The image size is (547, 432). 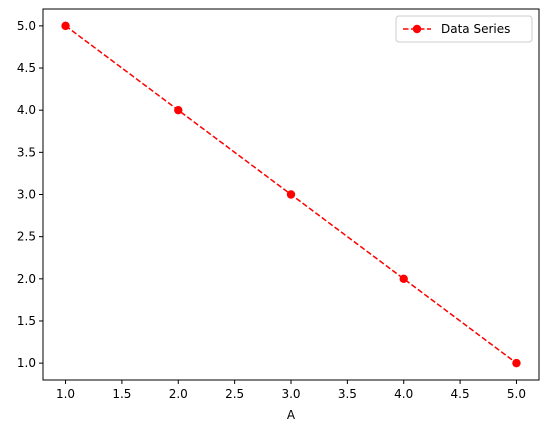 What do you see at coordinates (121, 394) in the screenshot?
I see `x-tick-label: 1.5` at bounding box center [121, 394].